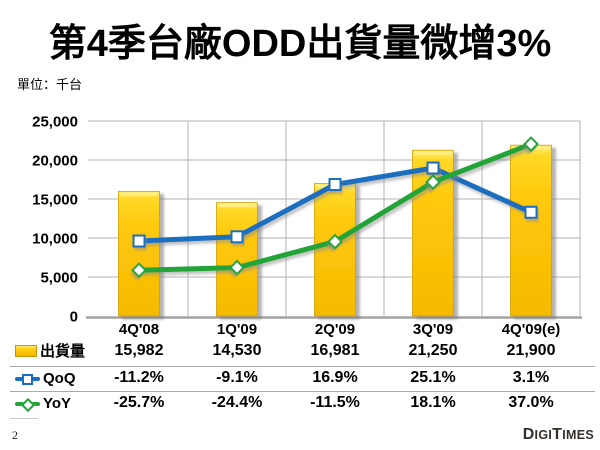 The height and width of the screenshot is (450, 600). Describe the element at coordinates (59, 378) in the screenshot. I see `legend-label: QoQ` at that location.